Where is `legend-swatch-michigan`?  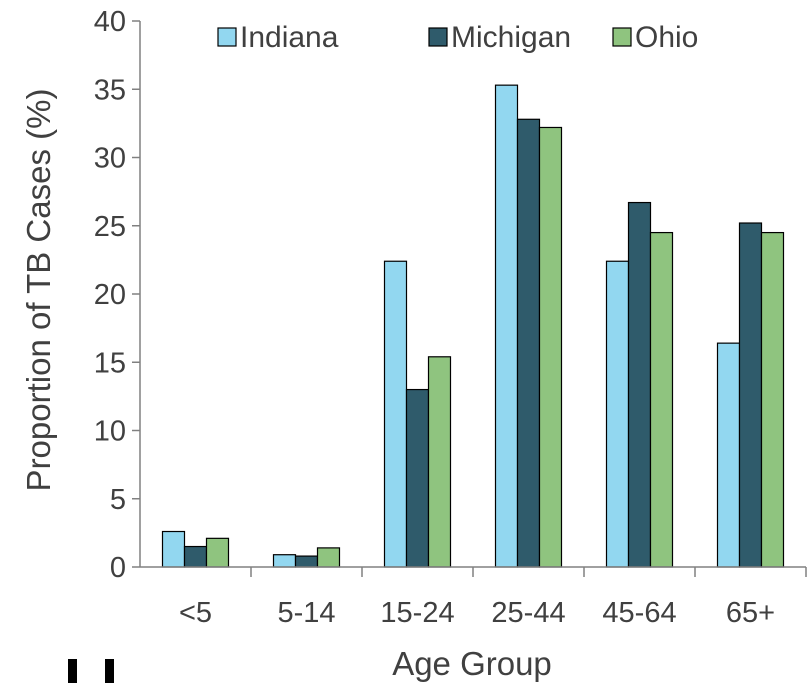 legend-swatch-michigan is located at coordinates (438, 37).